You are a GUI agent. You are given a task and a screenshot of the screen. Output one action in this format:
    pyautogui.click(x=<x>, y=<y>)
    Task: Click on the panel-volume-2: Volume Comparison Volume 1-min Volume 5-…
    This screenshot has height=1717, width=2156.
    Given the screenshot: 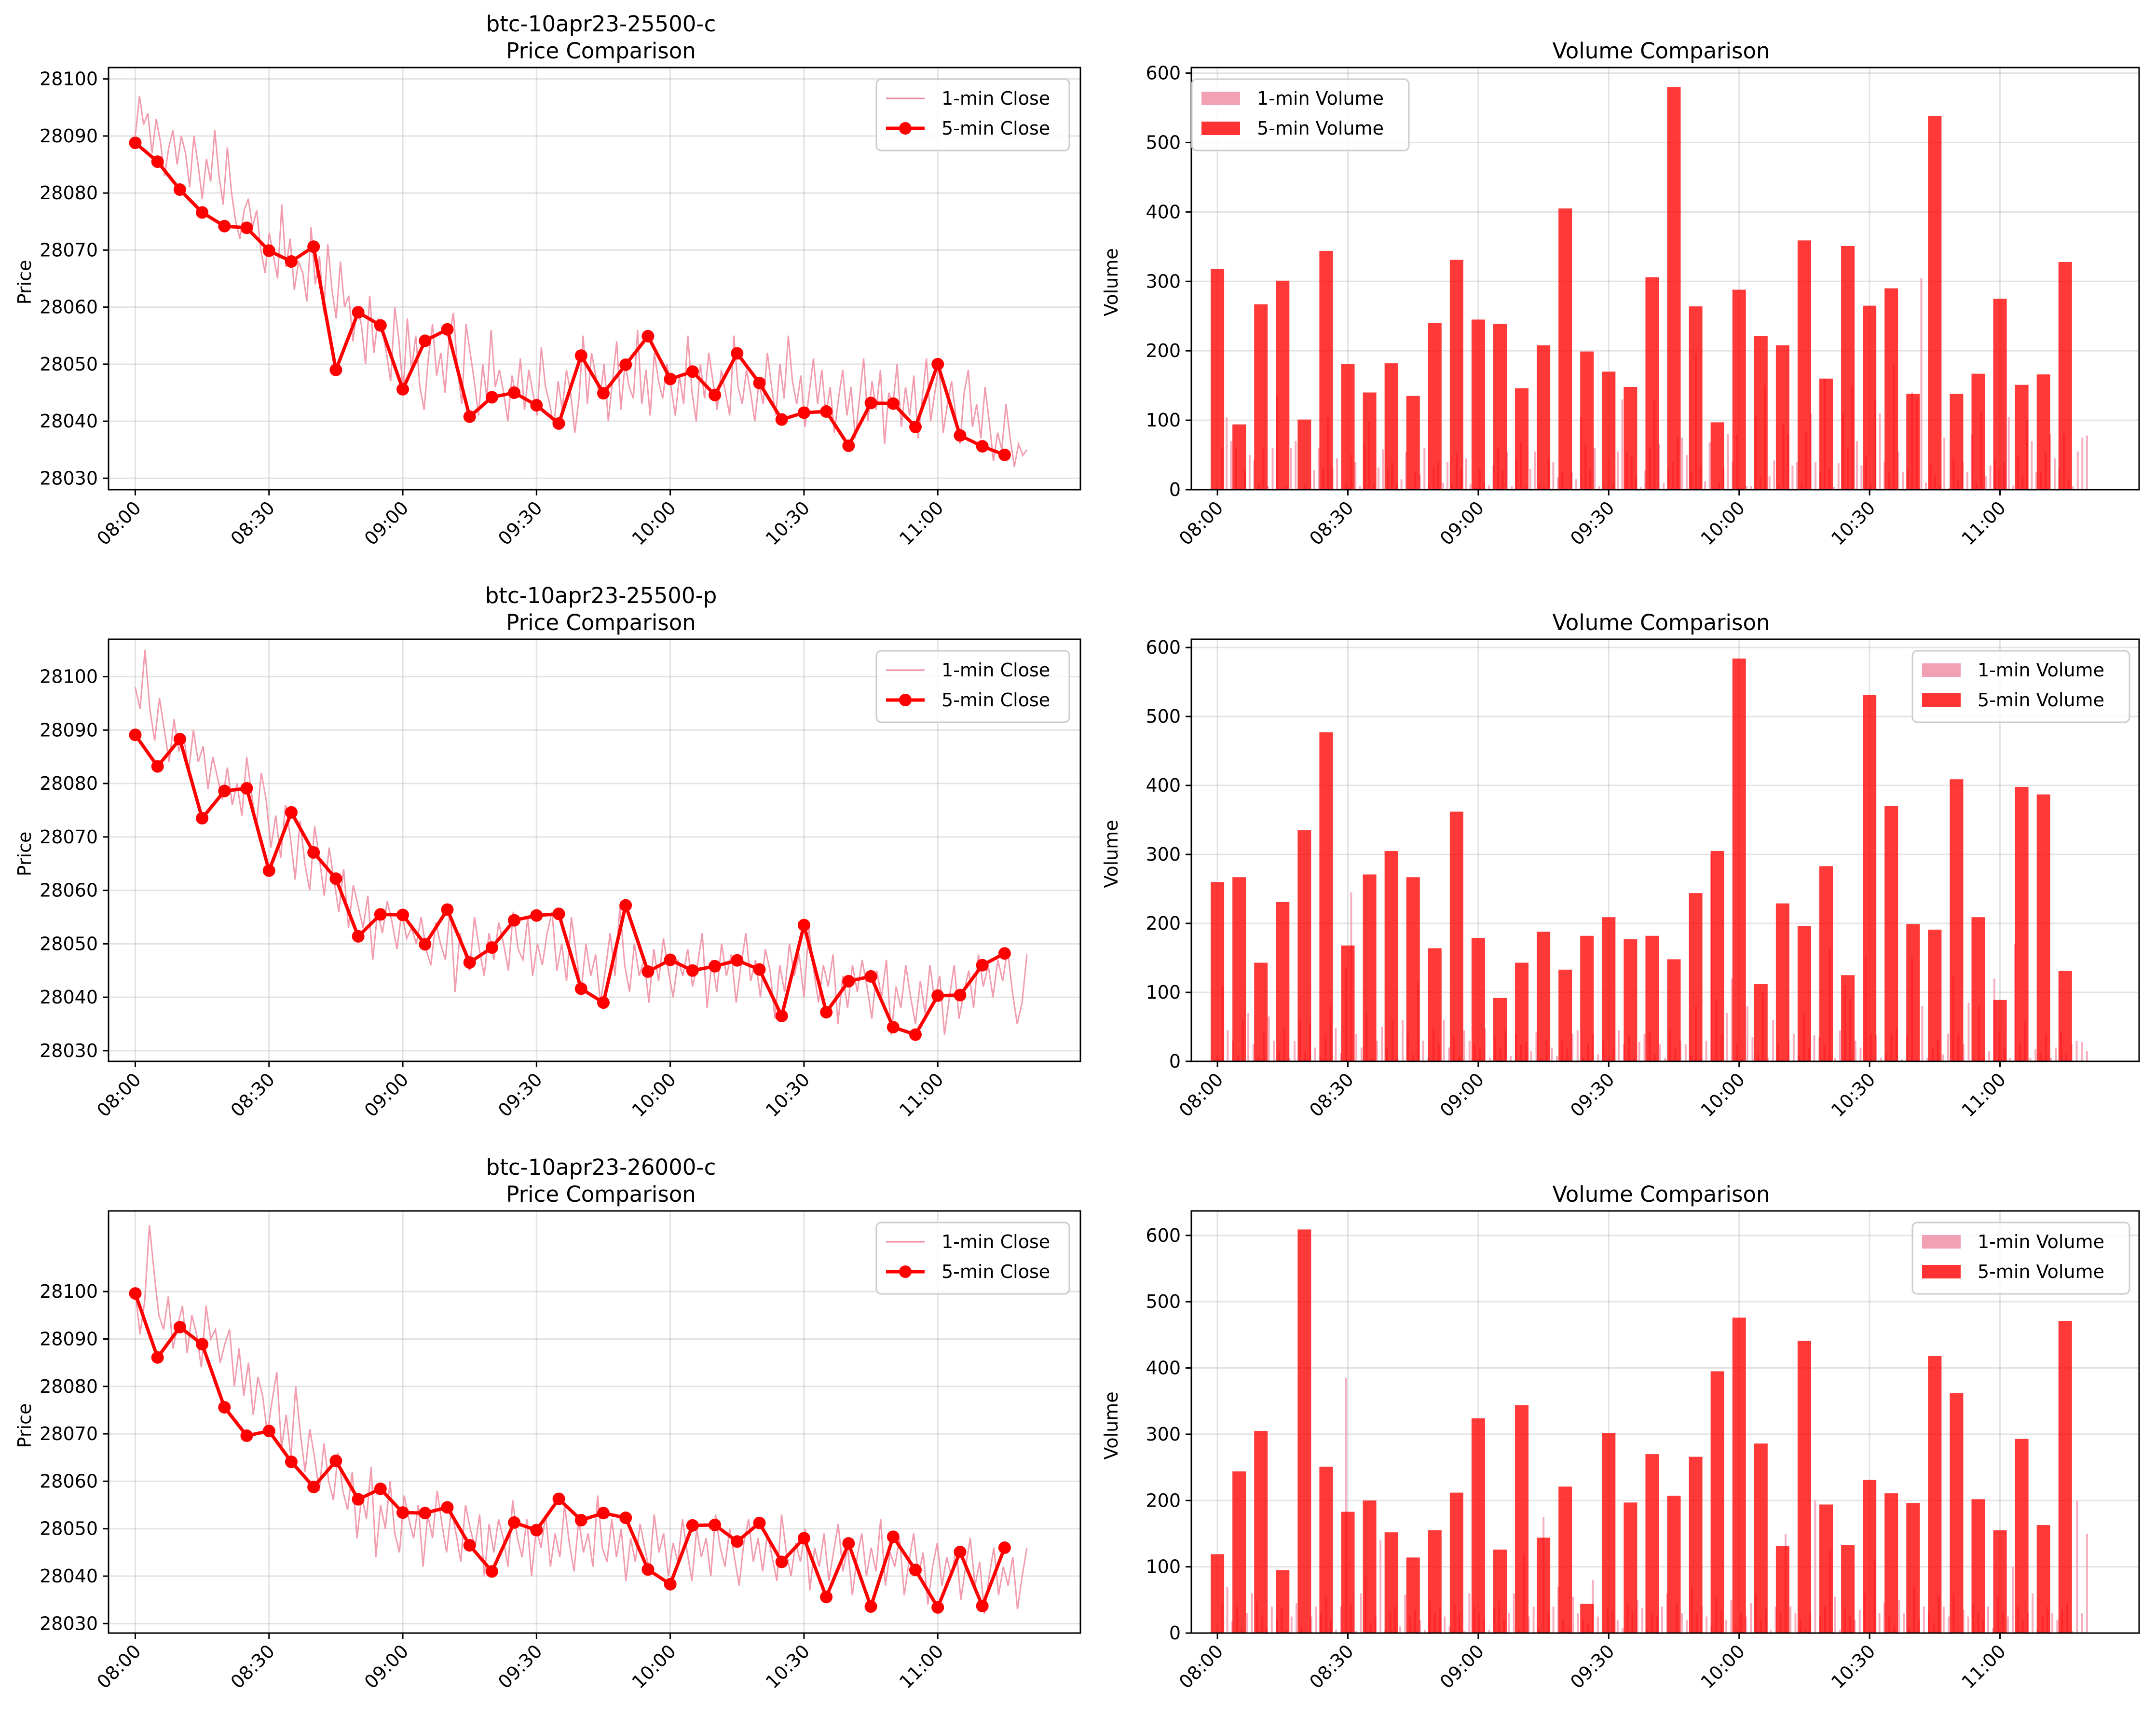 What is the action you would take?
    pyautogui.click(x=1615, y=749)
    